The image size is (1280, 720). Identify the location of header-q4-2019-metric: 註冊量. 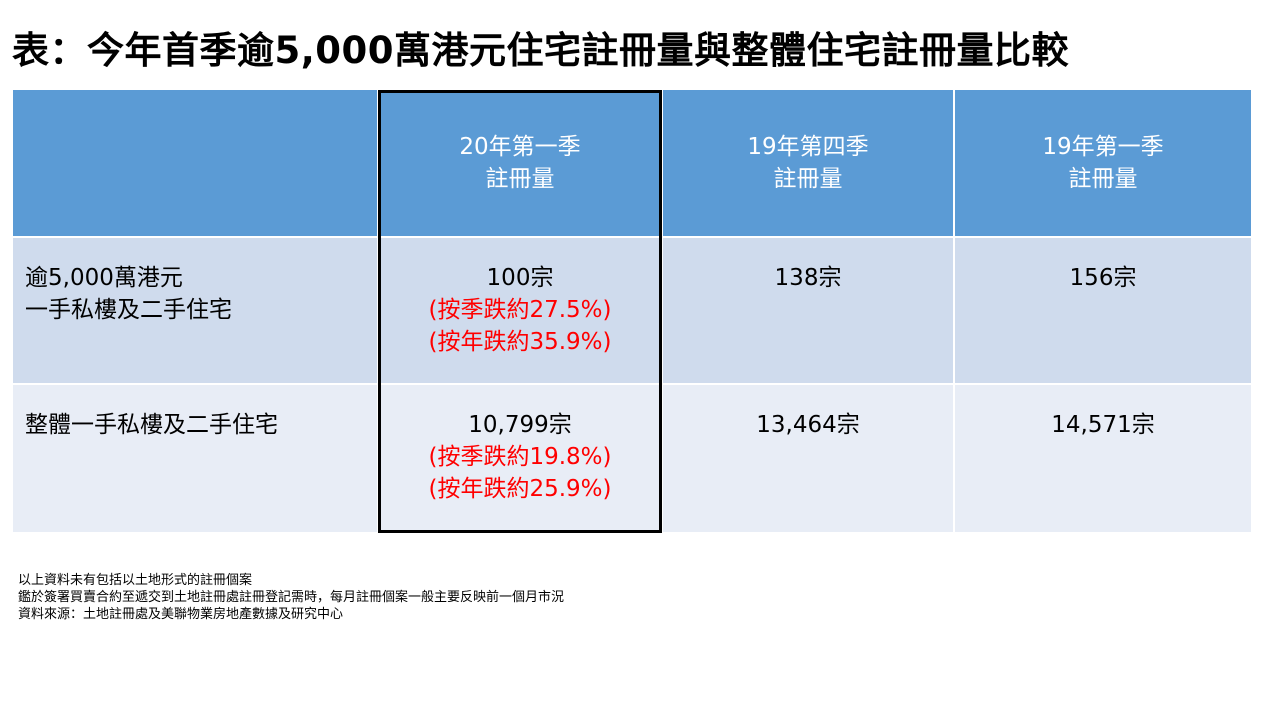
(808, 179).